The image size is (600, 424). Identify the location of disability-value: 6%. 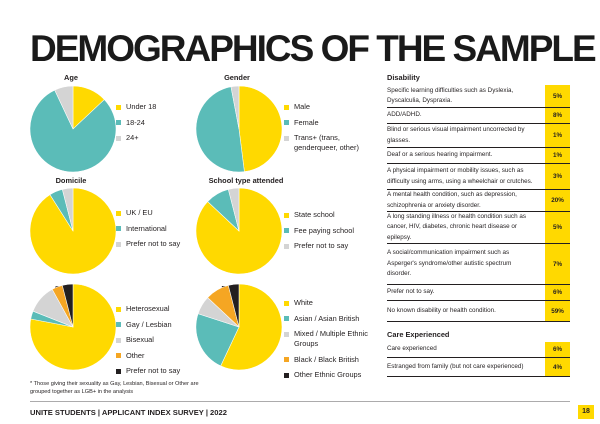
(557, 292).